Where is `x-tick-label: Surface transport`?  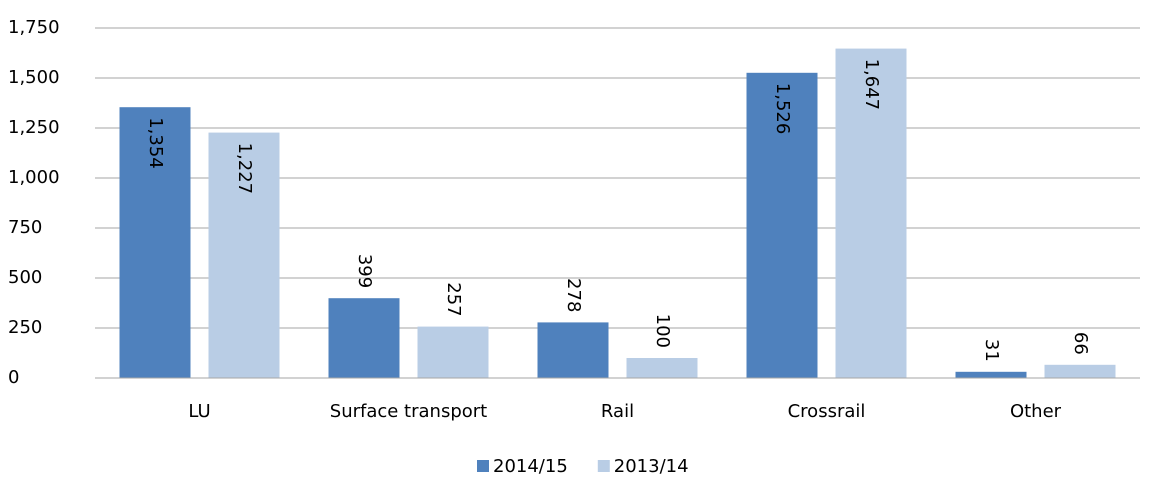
x-tick-label: Surface transport is located at coordinates (408, 411).